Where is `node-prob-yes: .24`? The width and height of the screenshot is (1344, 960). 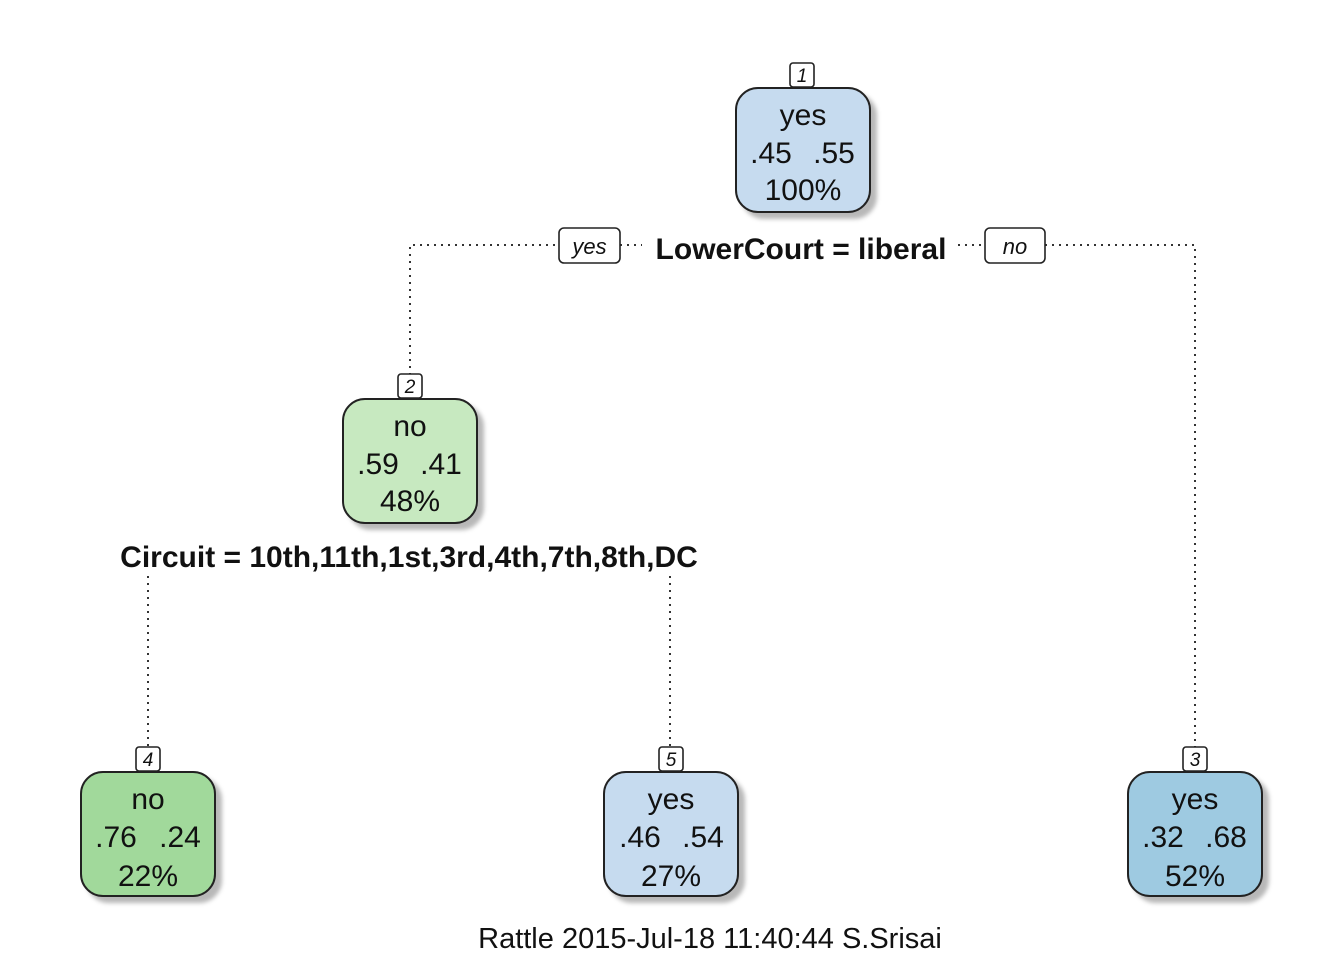
node-prob-yes: .24 is located at coordinates (180, 837).